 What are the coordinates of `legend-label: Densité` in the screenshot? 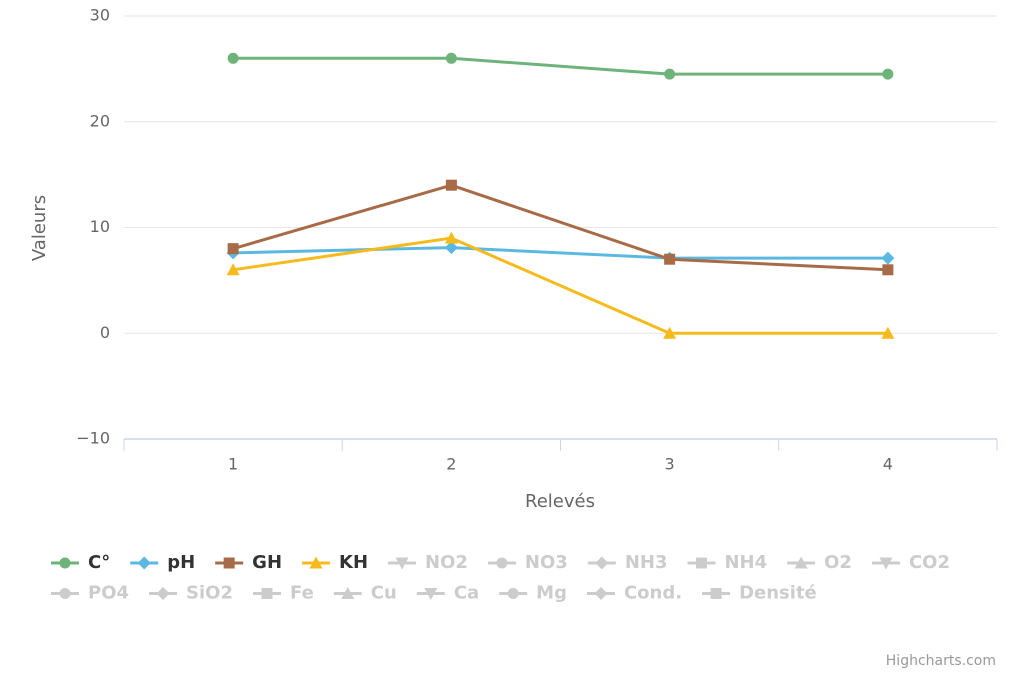 It's located at (778, 593).